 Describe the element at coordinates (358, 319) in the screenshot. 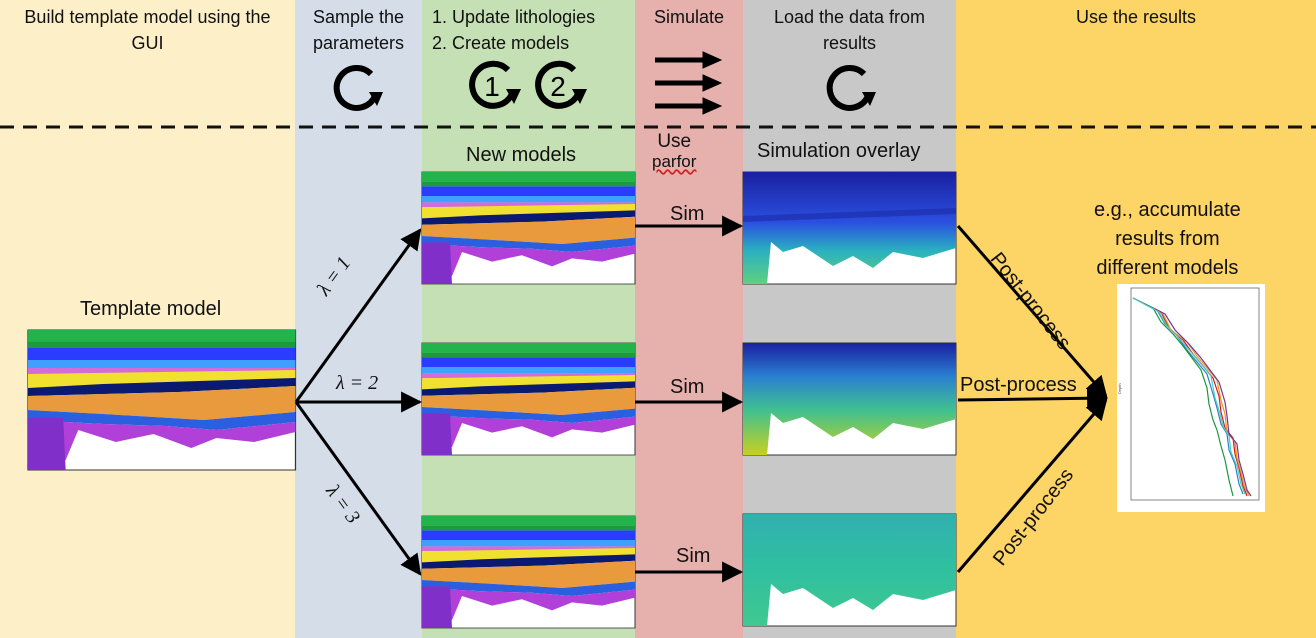

I see `column-sample: Sample the parameters` at that location.